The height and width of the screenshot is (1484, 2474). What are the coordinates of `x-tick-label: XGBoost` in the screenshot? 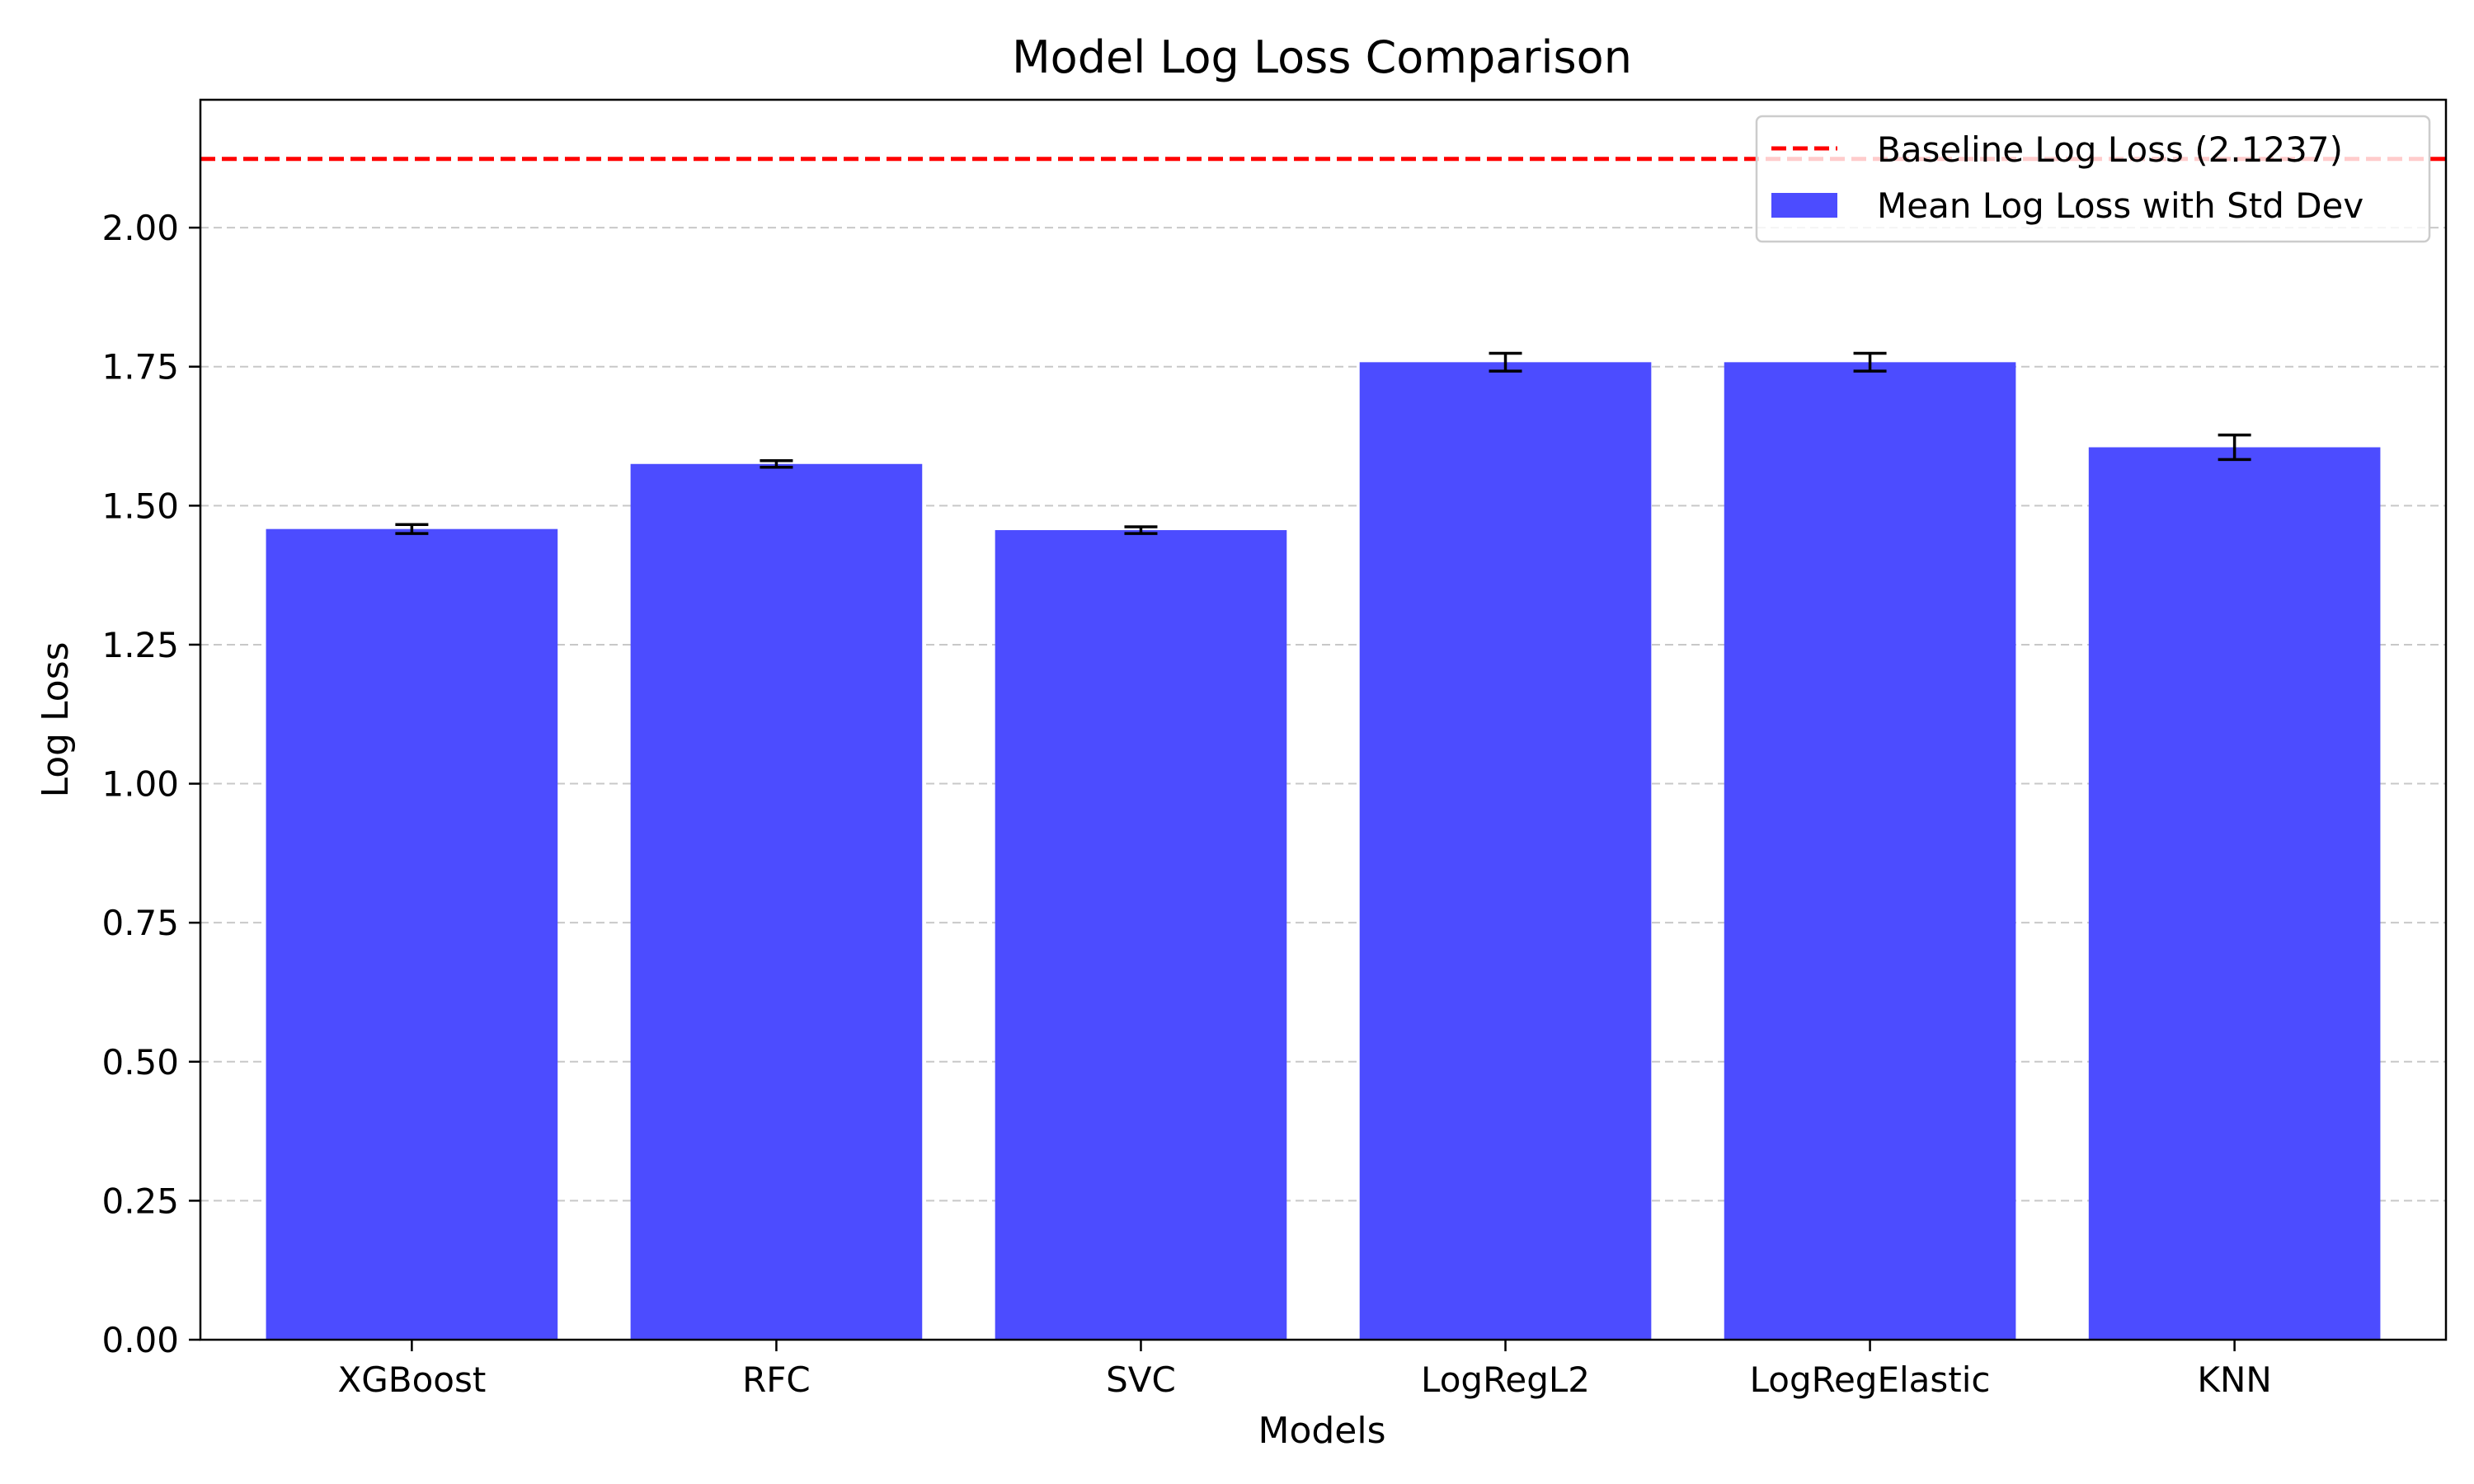 It's located at (411, 1380).